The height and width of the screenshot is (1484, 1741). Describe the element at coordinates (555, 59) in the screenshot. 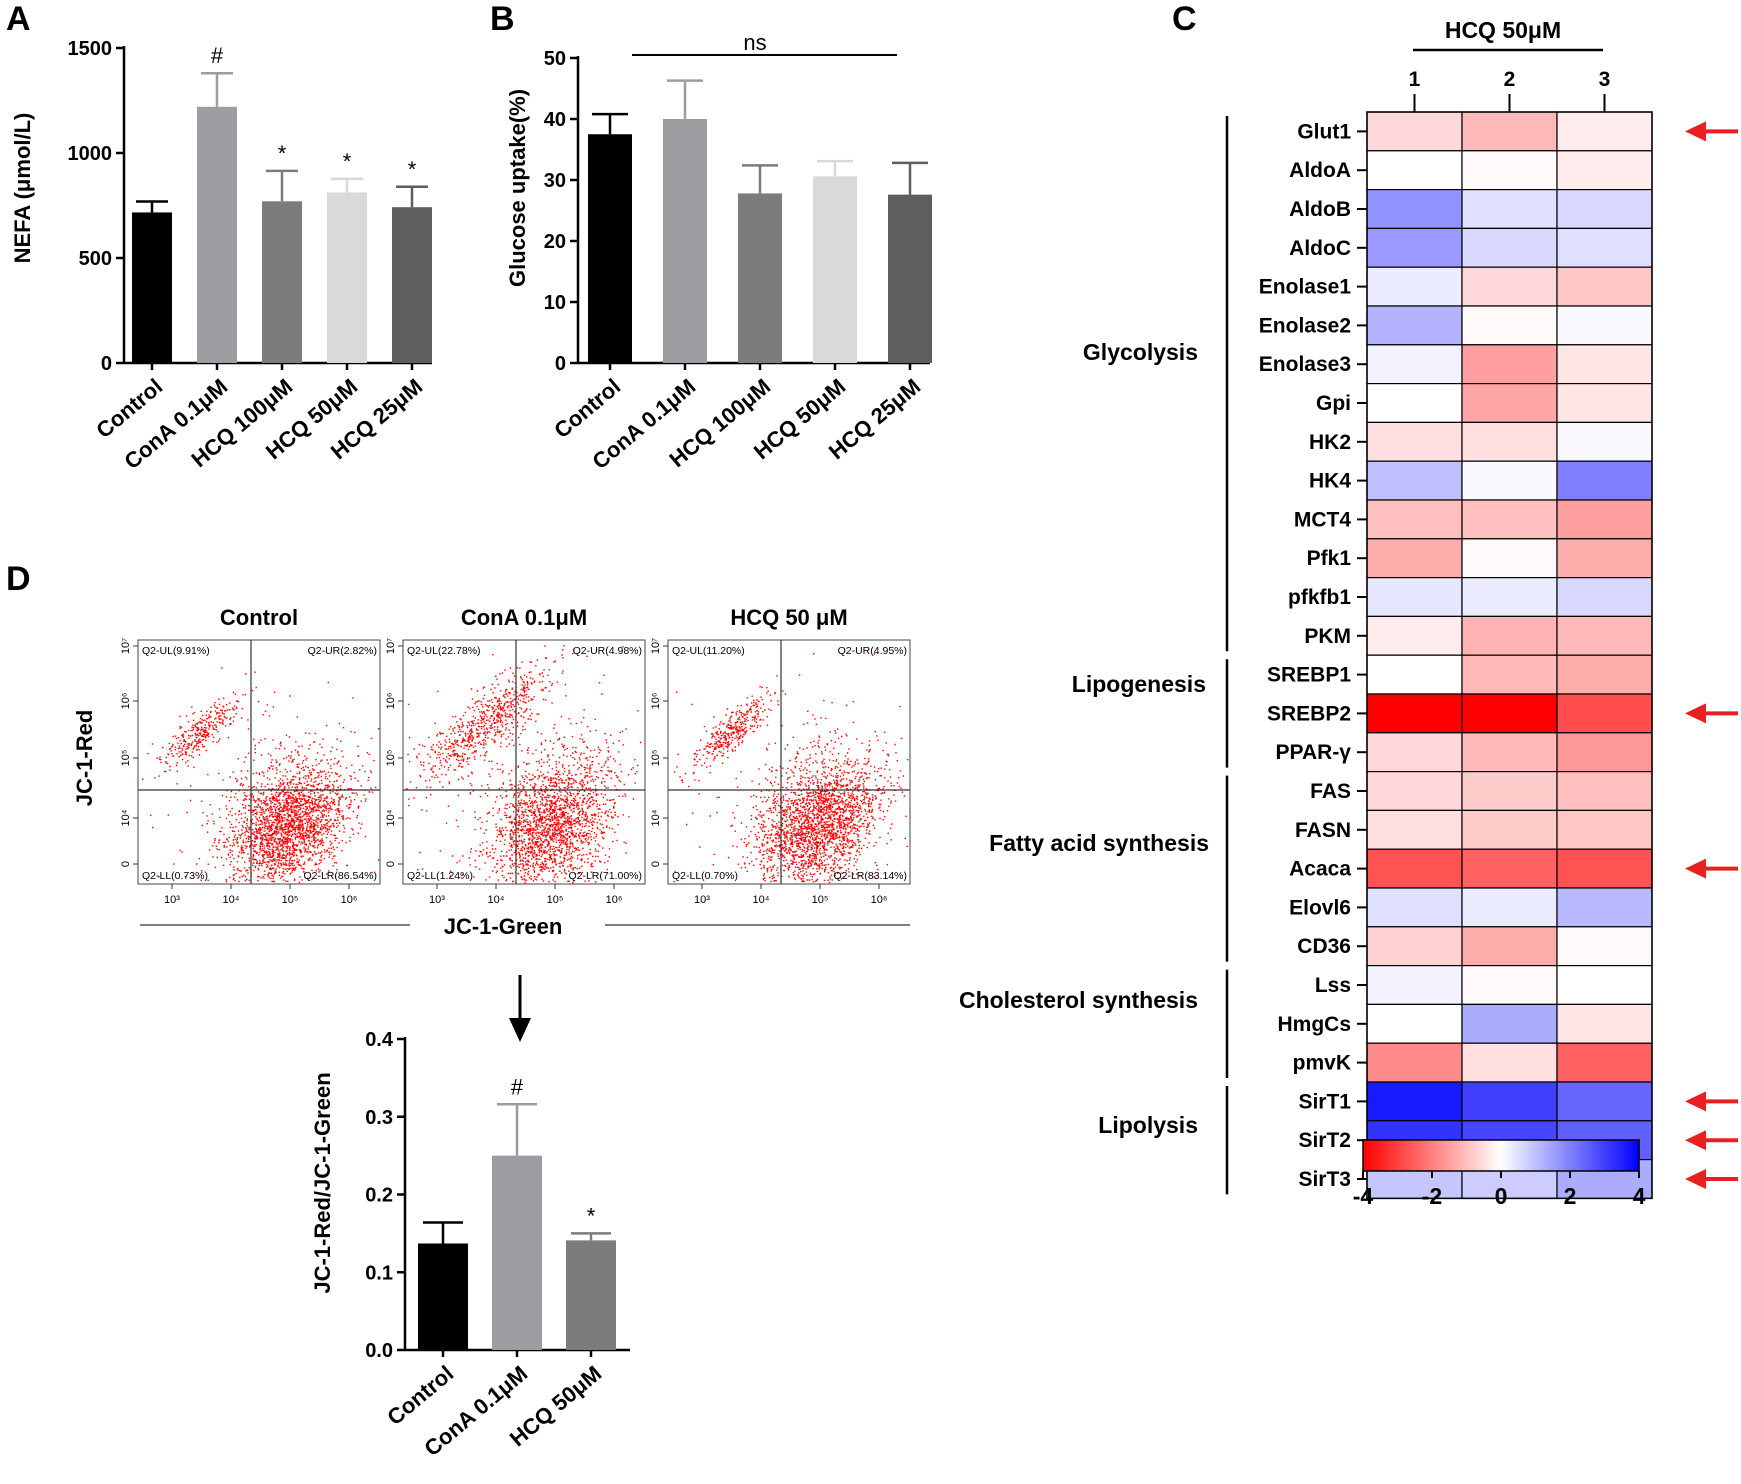

I see `y-tick-label: 50` at that location.